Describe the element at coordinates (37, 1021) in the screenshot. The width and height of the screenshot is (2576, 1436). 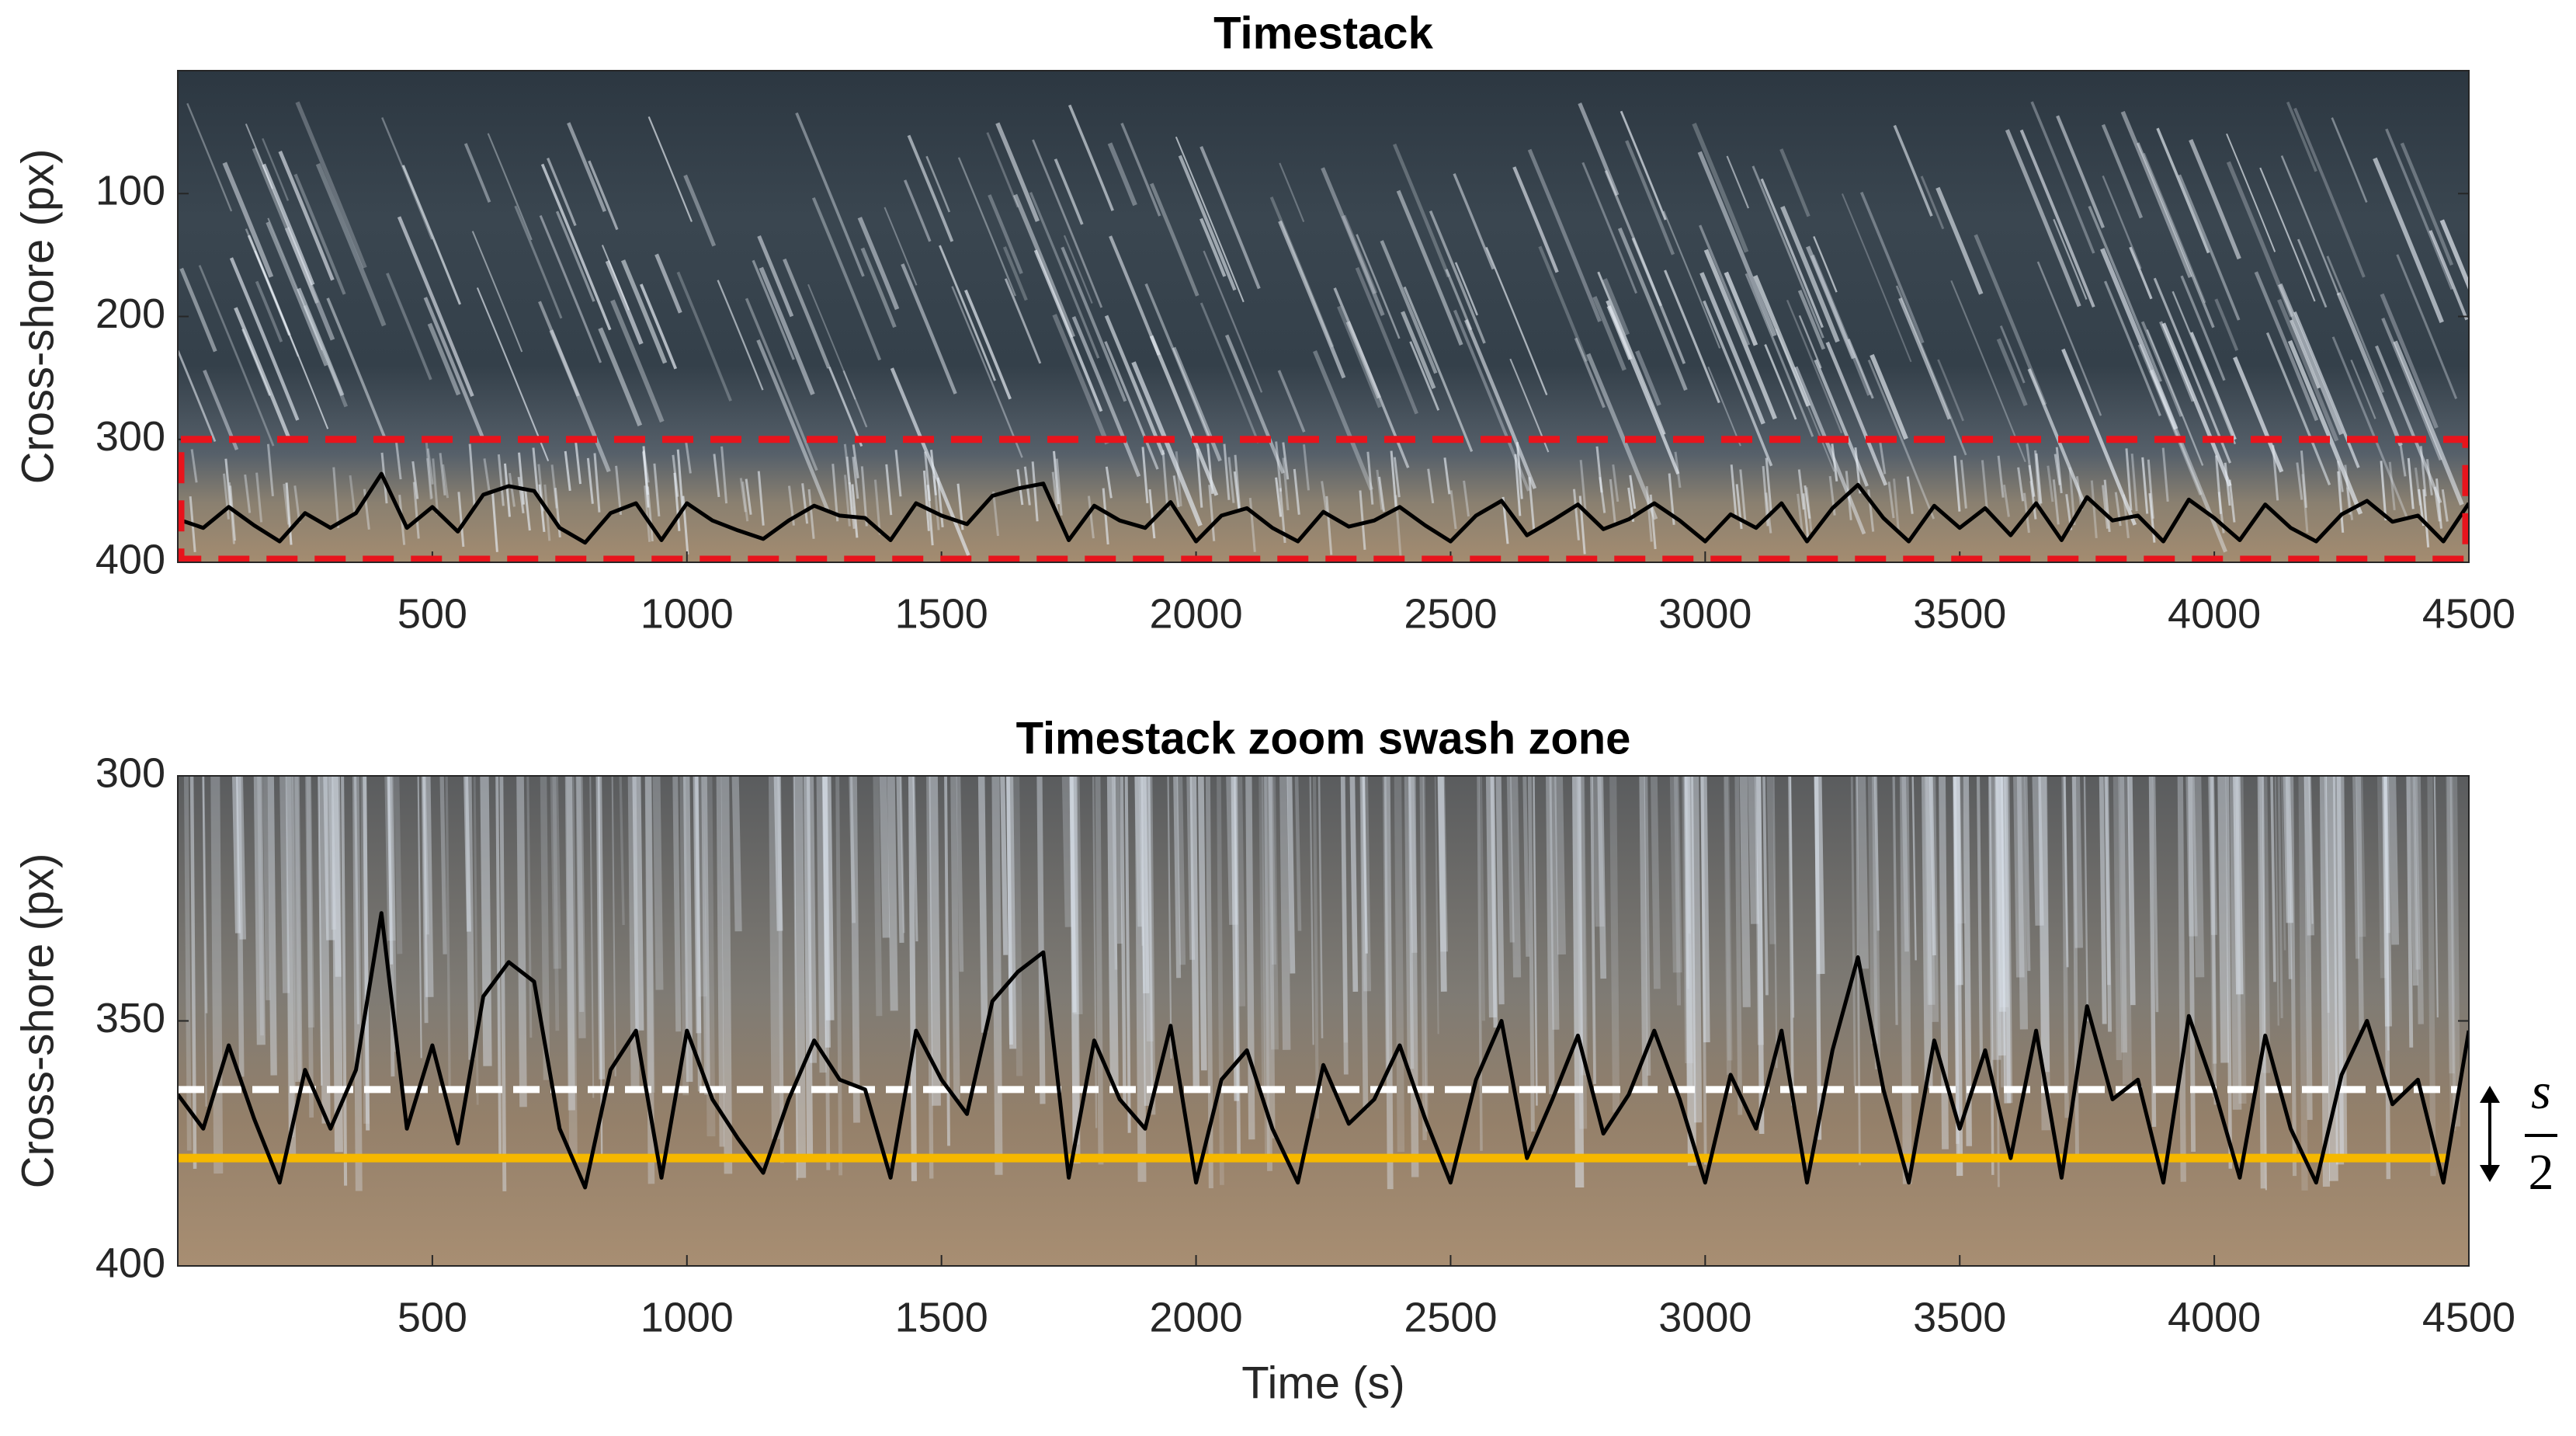
I see `y-axis-label: Cross-shore (px)` at that location.